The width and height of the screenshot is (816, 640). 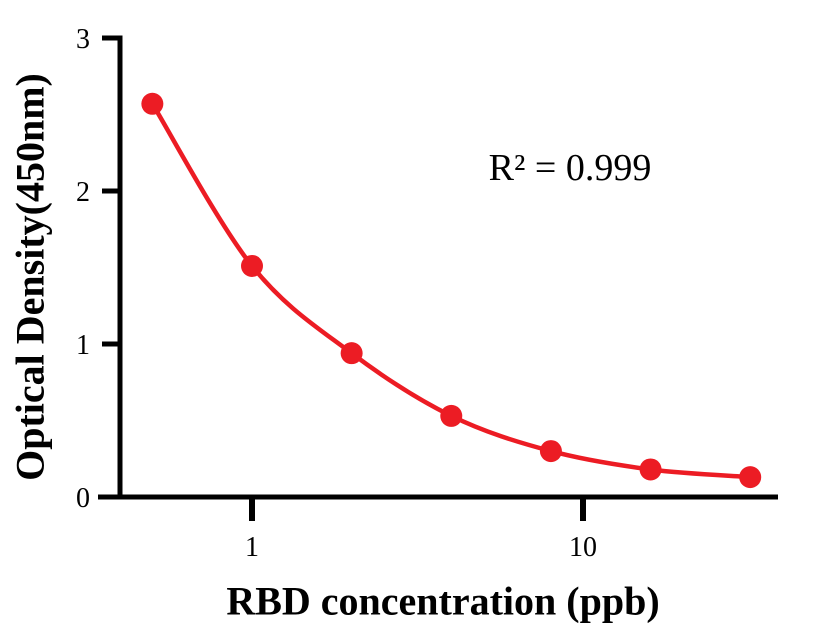 I want to click on y-tick-label: 3, so click(x=83, y=39).